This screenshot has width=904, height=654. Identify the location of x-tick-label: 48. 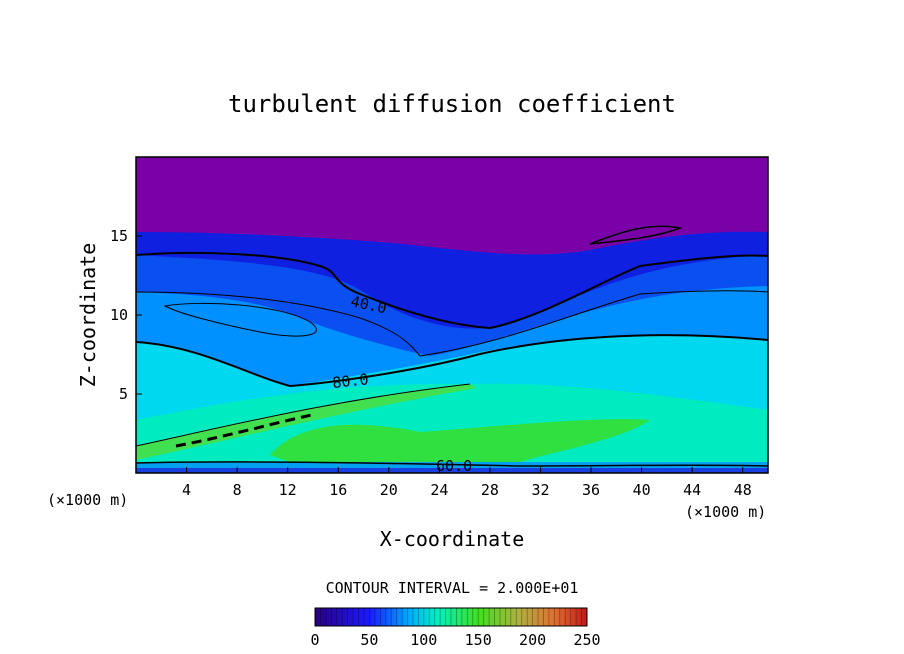
(743, 490).